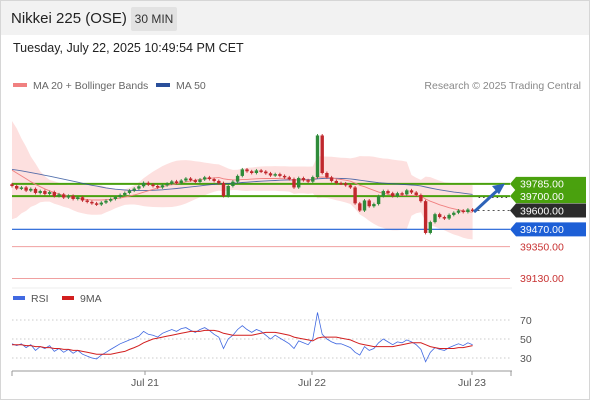 The image size is (590, 400). I want to click on x-tick-label-Jul-22: Jul 22, so click(312, 383).